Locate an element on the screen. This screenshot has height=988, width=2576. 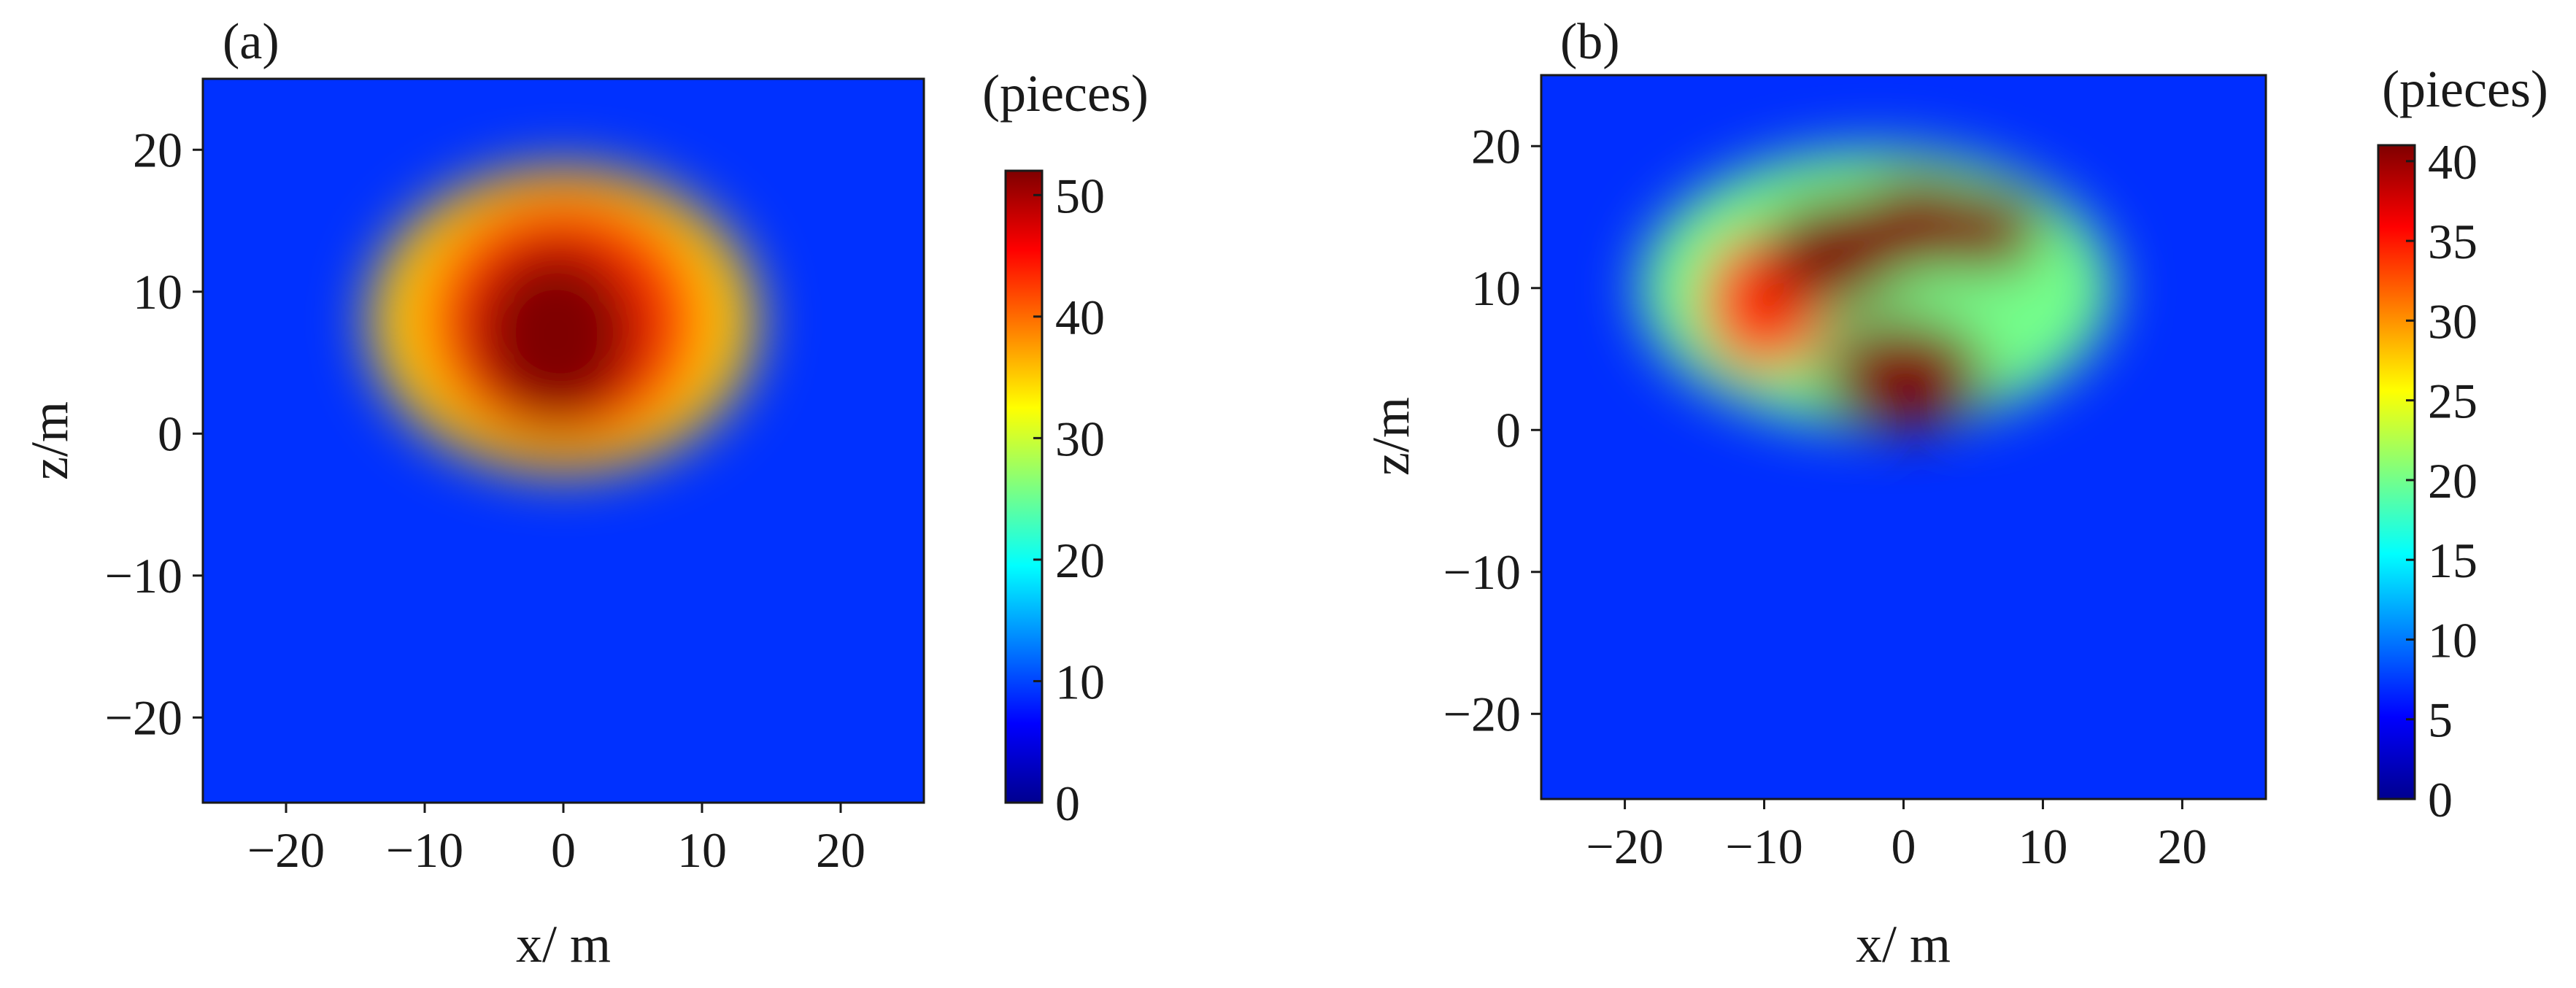
colorbar-tick-label: 25 is located at coordinates (2452, 401).